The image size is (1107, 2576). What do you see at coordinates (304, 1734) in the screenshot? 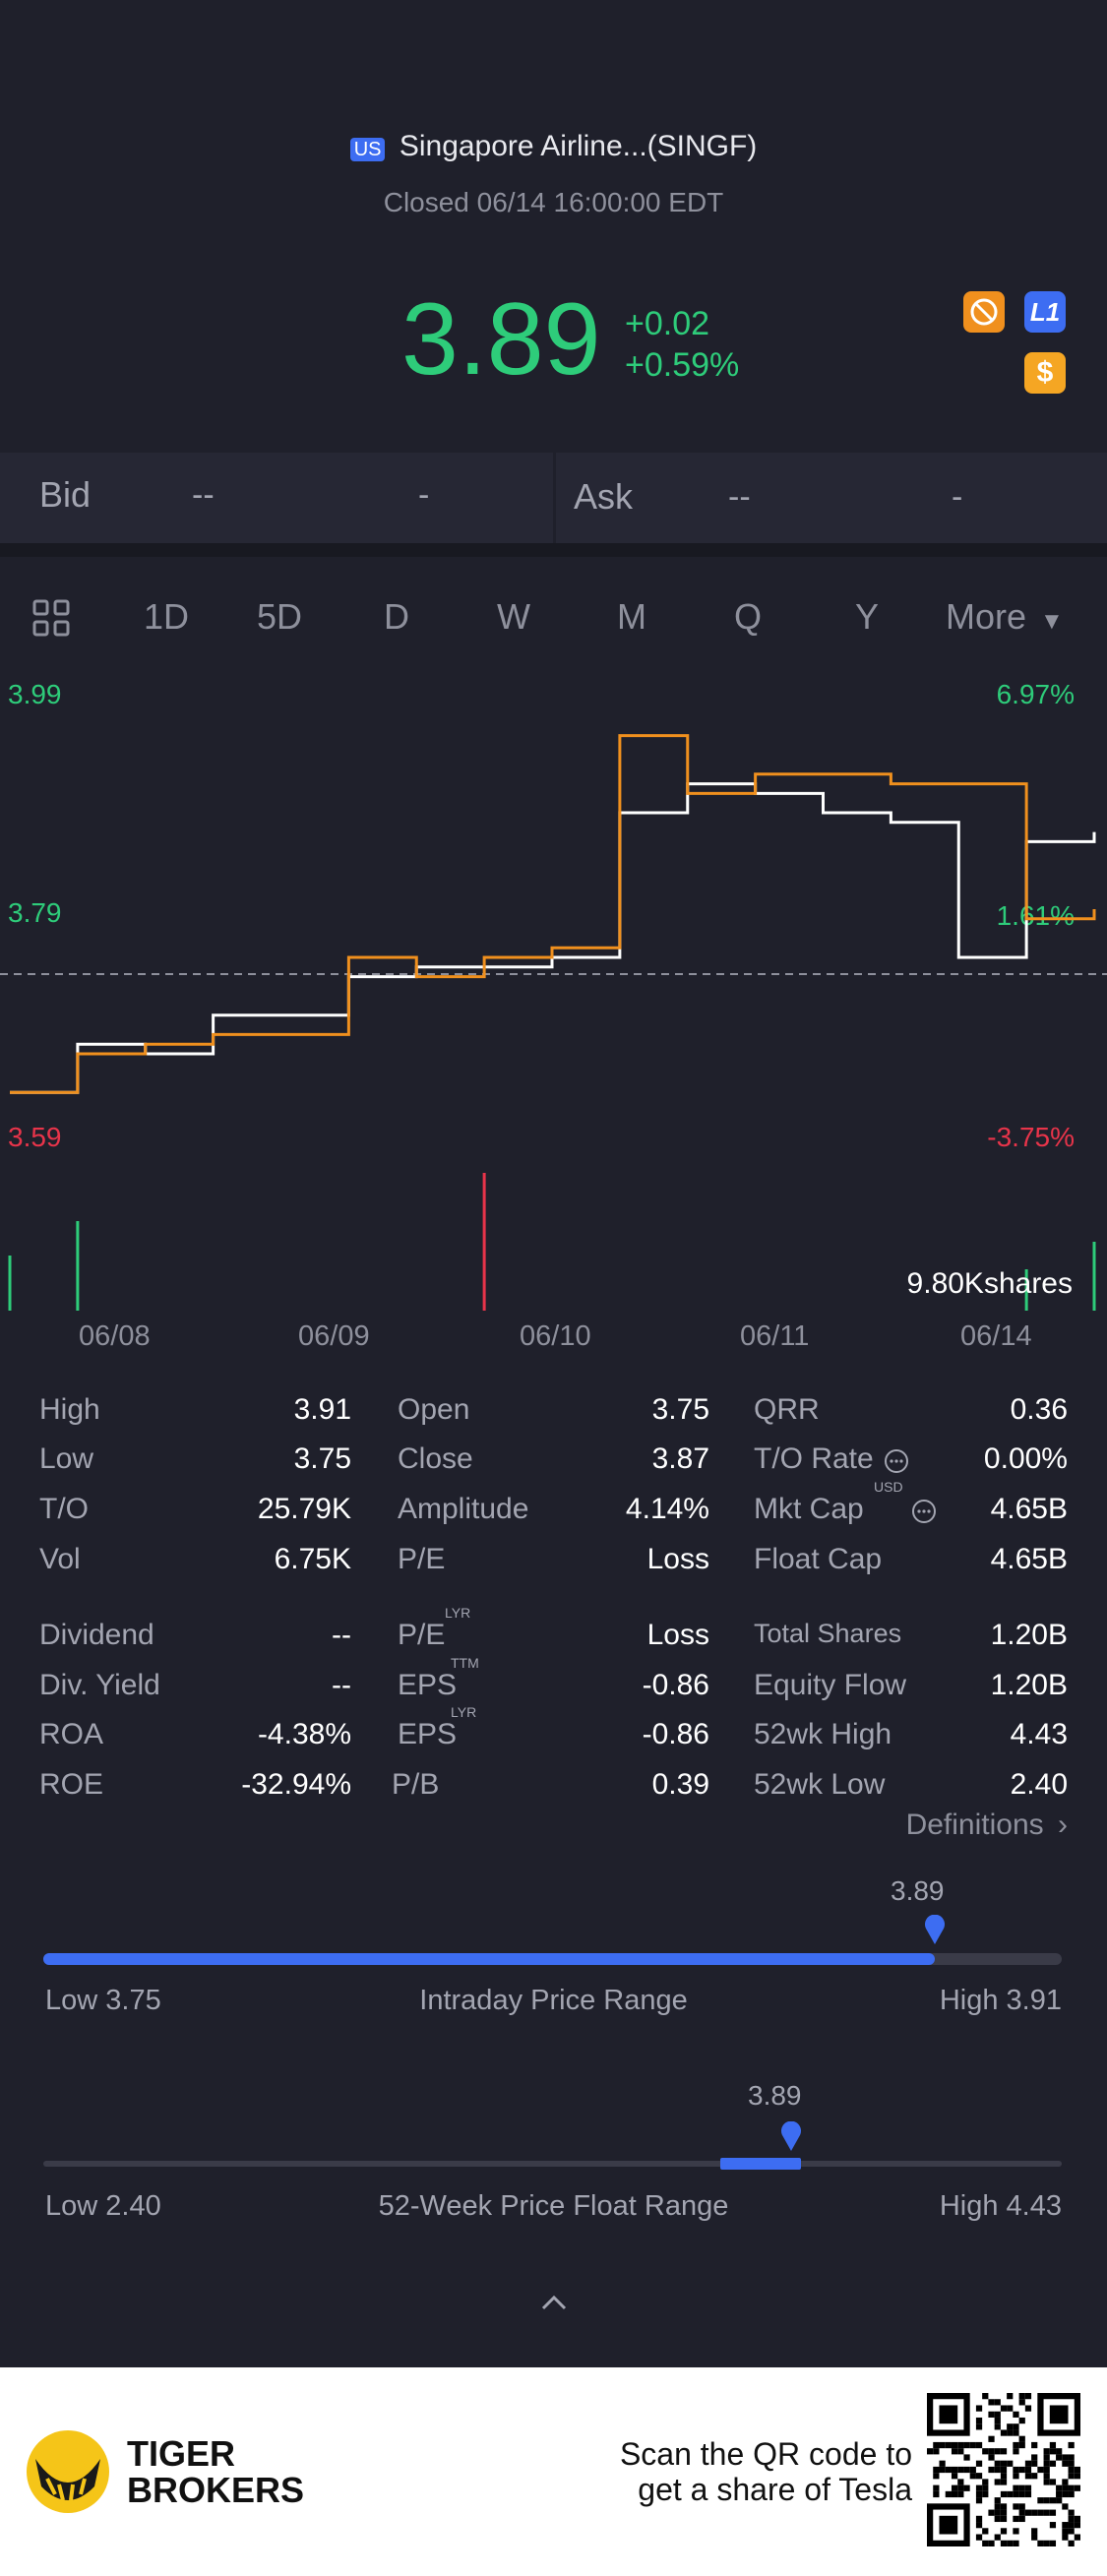
I see `stat-value: -4.38%` at bounding box center [304, 1734].